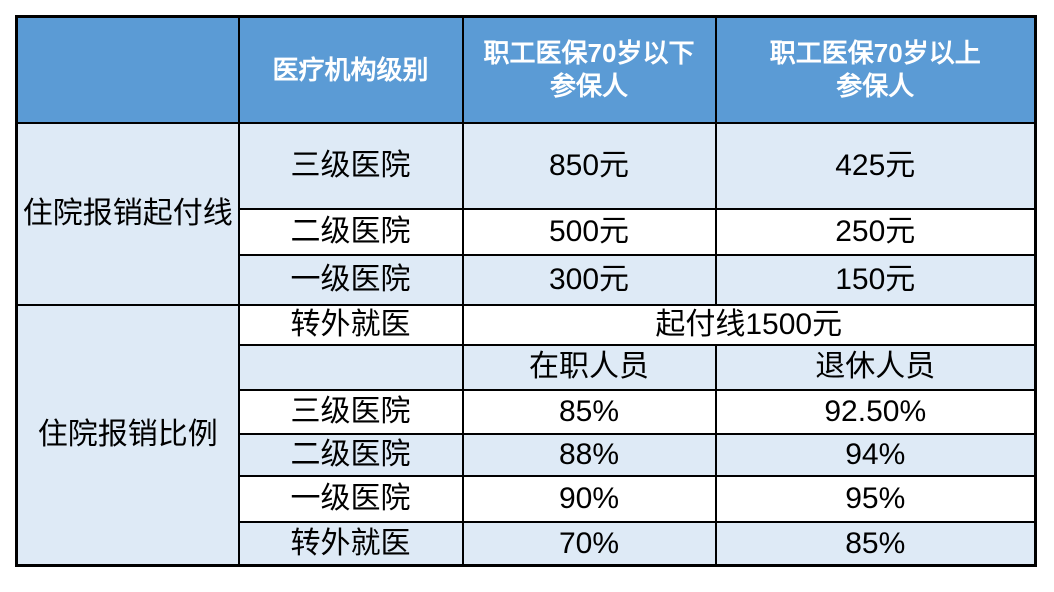 Image resolution: width=1054 pixels, height=592 pixels. I want to click on value-over70: 425元, so click(875, 165).